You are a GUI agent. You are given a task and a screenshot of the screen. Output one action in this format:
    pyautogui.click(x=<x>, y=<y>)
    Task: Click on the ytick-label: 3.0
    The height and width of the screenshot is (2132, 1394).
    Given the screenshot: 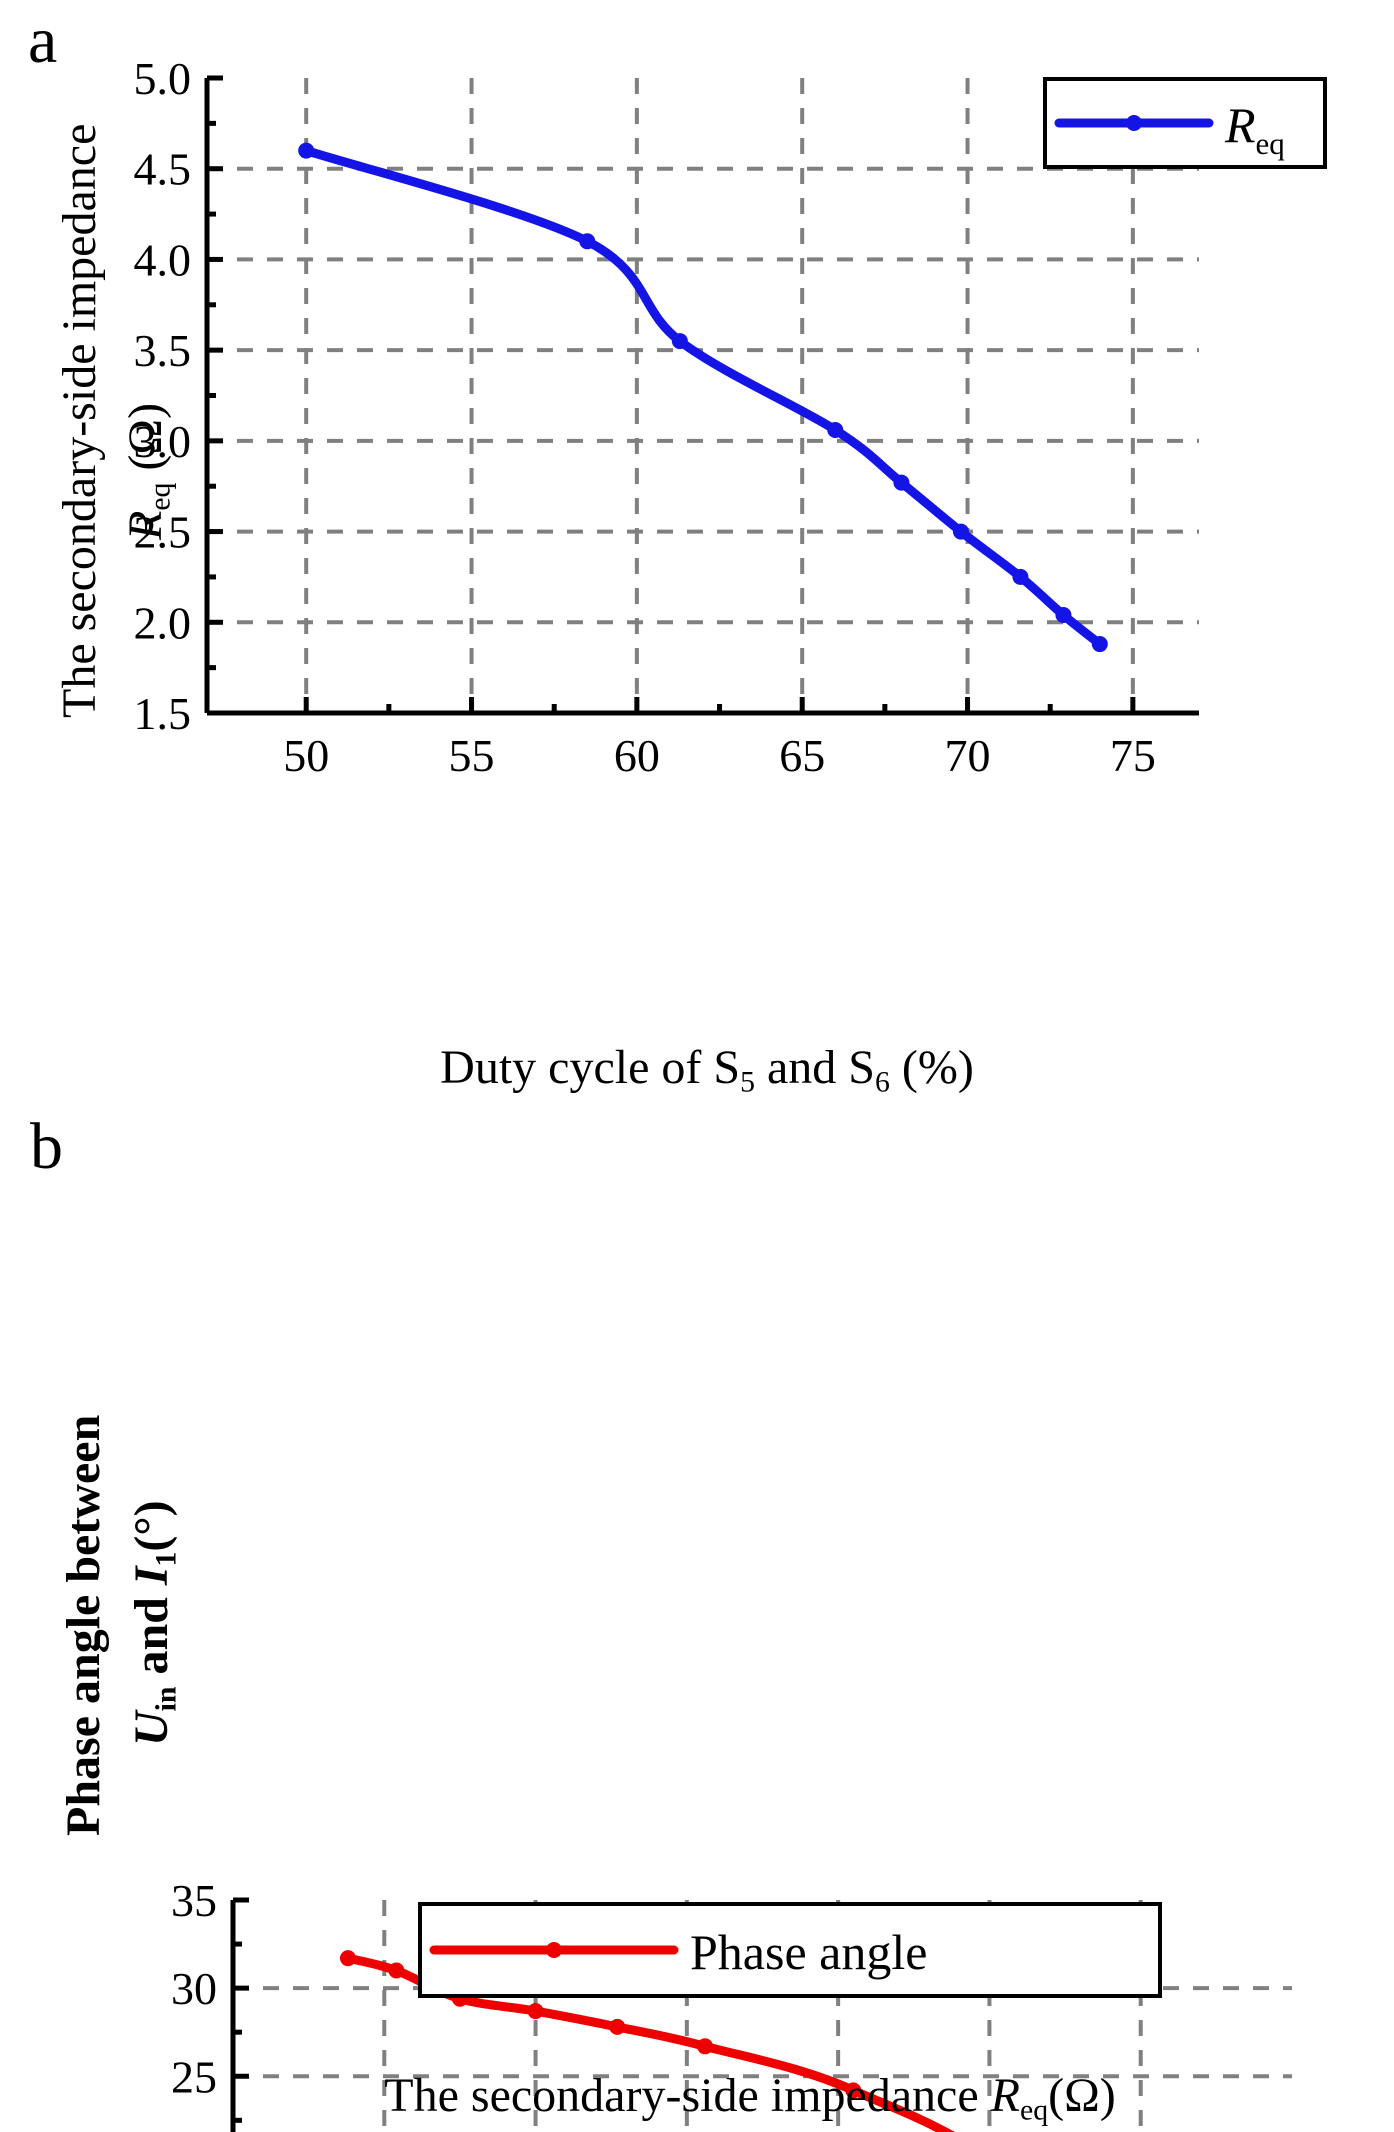 What is the action you would take?
    pyautogui.click(x=163, y=441)
    